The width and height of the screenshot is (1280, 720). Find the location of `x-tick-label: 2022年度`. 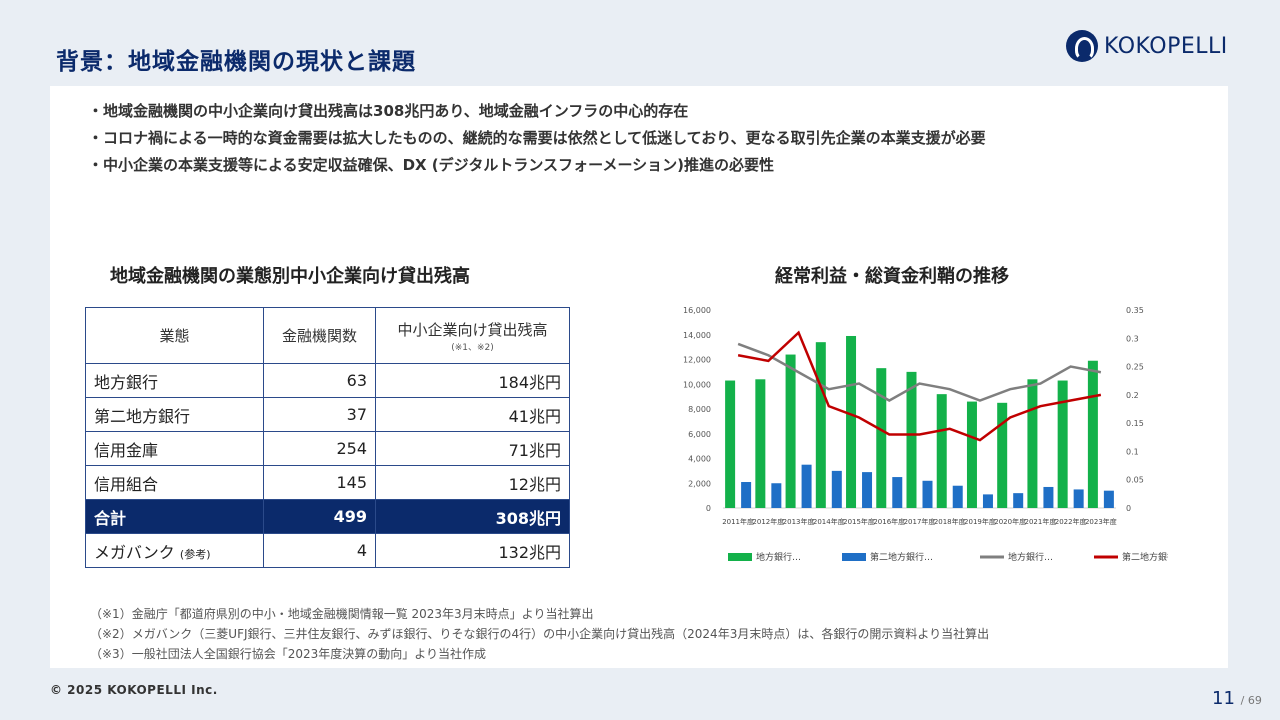

x-tick-label: 2022年度 is located at coordinates (1071, 521).